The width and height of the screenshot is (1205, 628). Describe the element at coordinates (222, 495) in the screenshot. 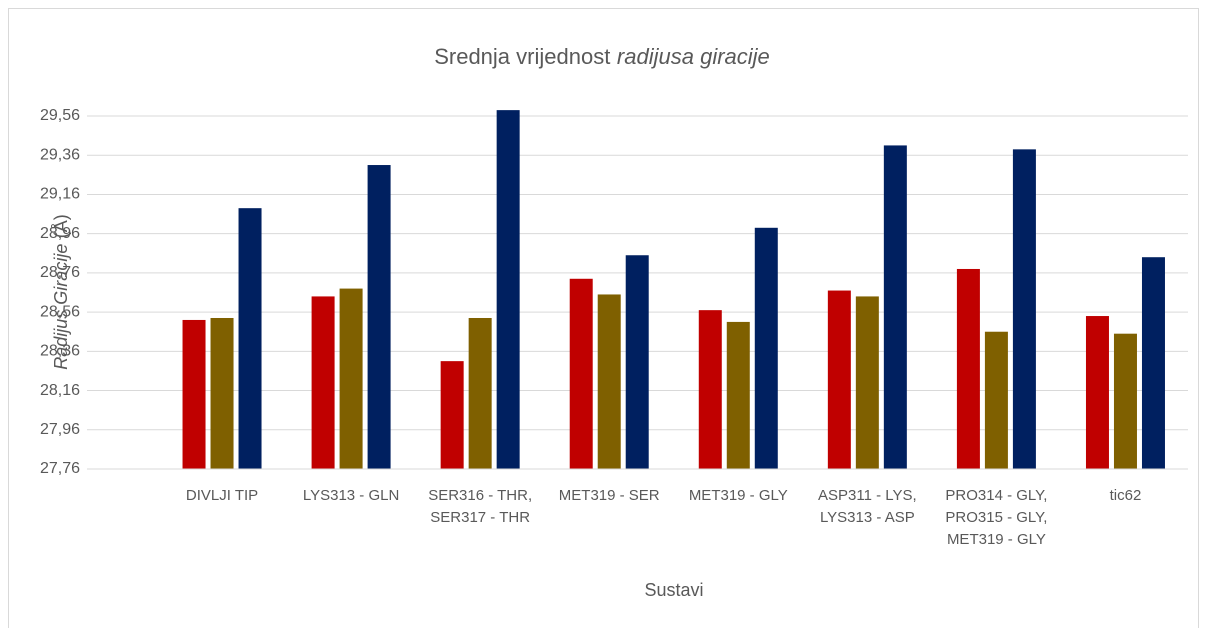

I see `x-tick-label: DIVLJI TIP` at that location.